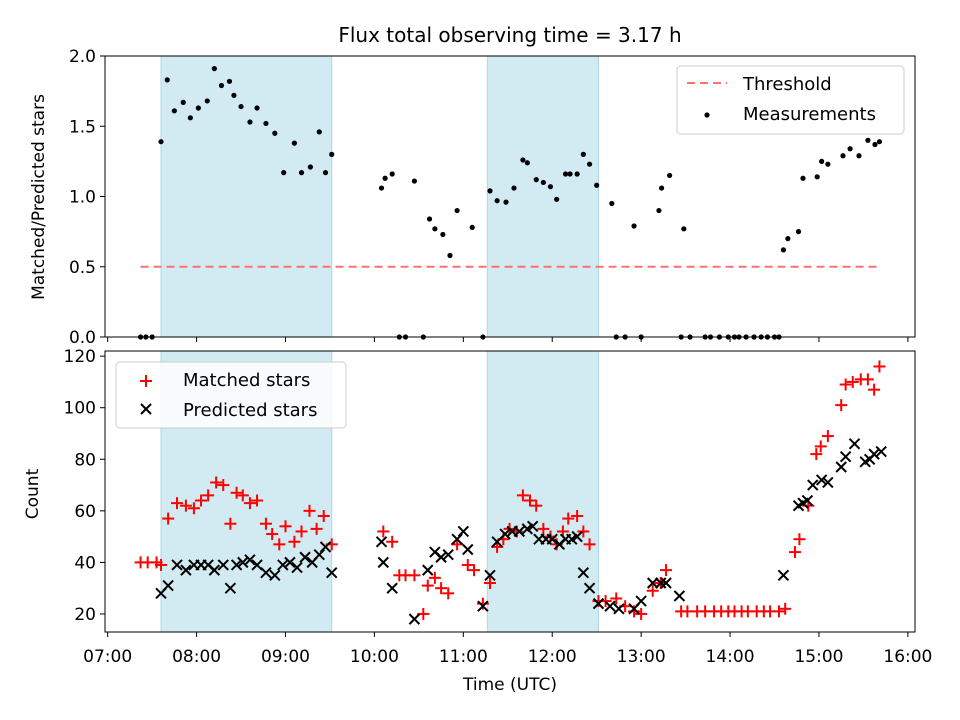 The width and height of the screenshot is (960, 720). What do you see at coordinates (146, 381) in the screenshot?
I see `legend-matched-swatch` at bounding box center [146, 381].